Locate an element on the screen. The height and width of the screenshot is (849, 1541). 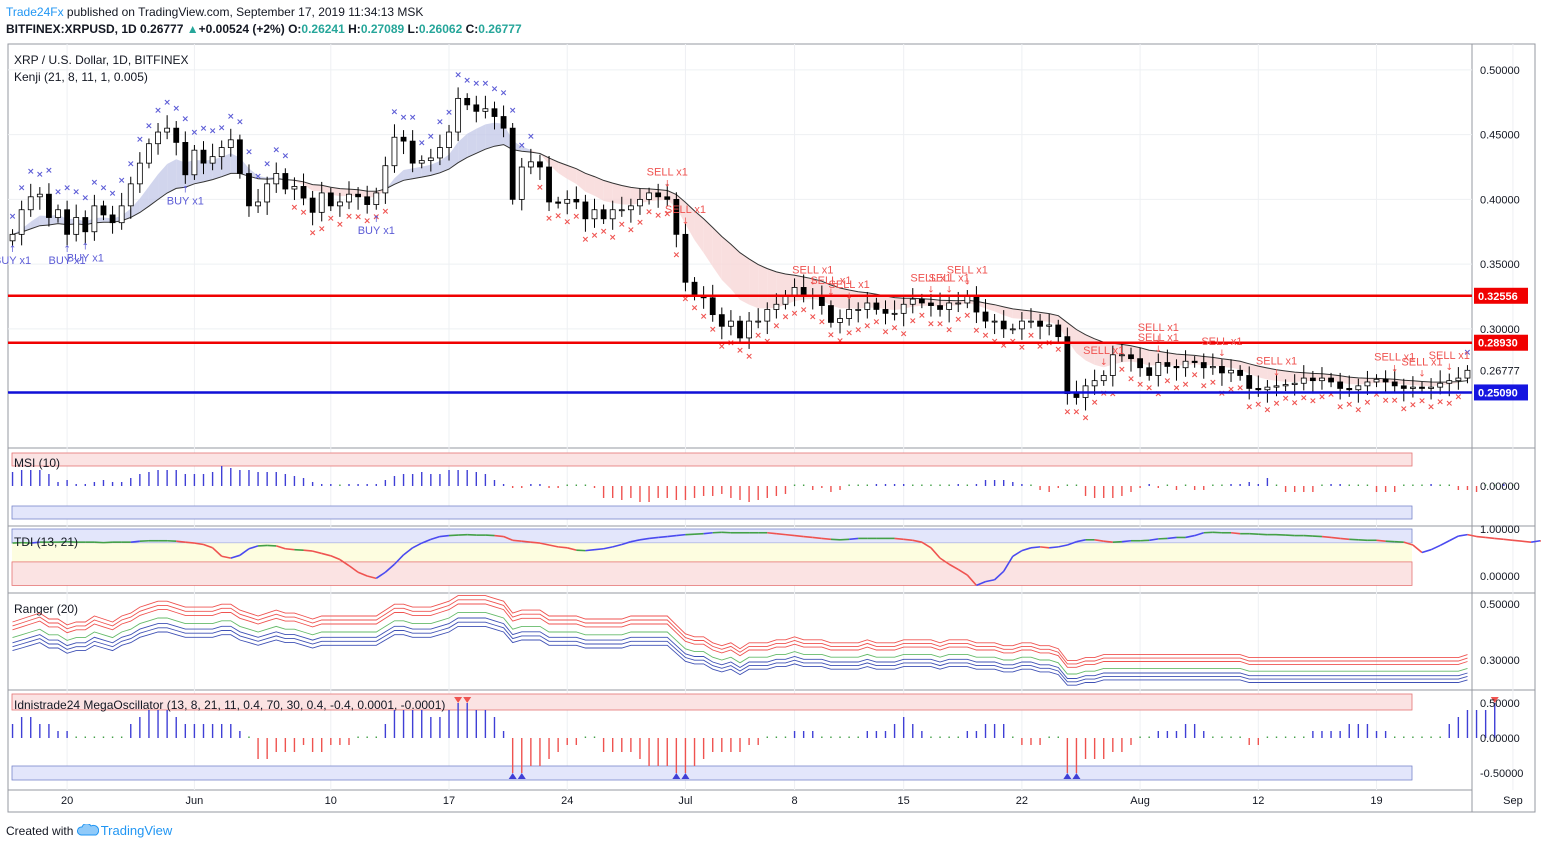
msi-upper-band is located at coordinates (712, 459).